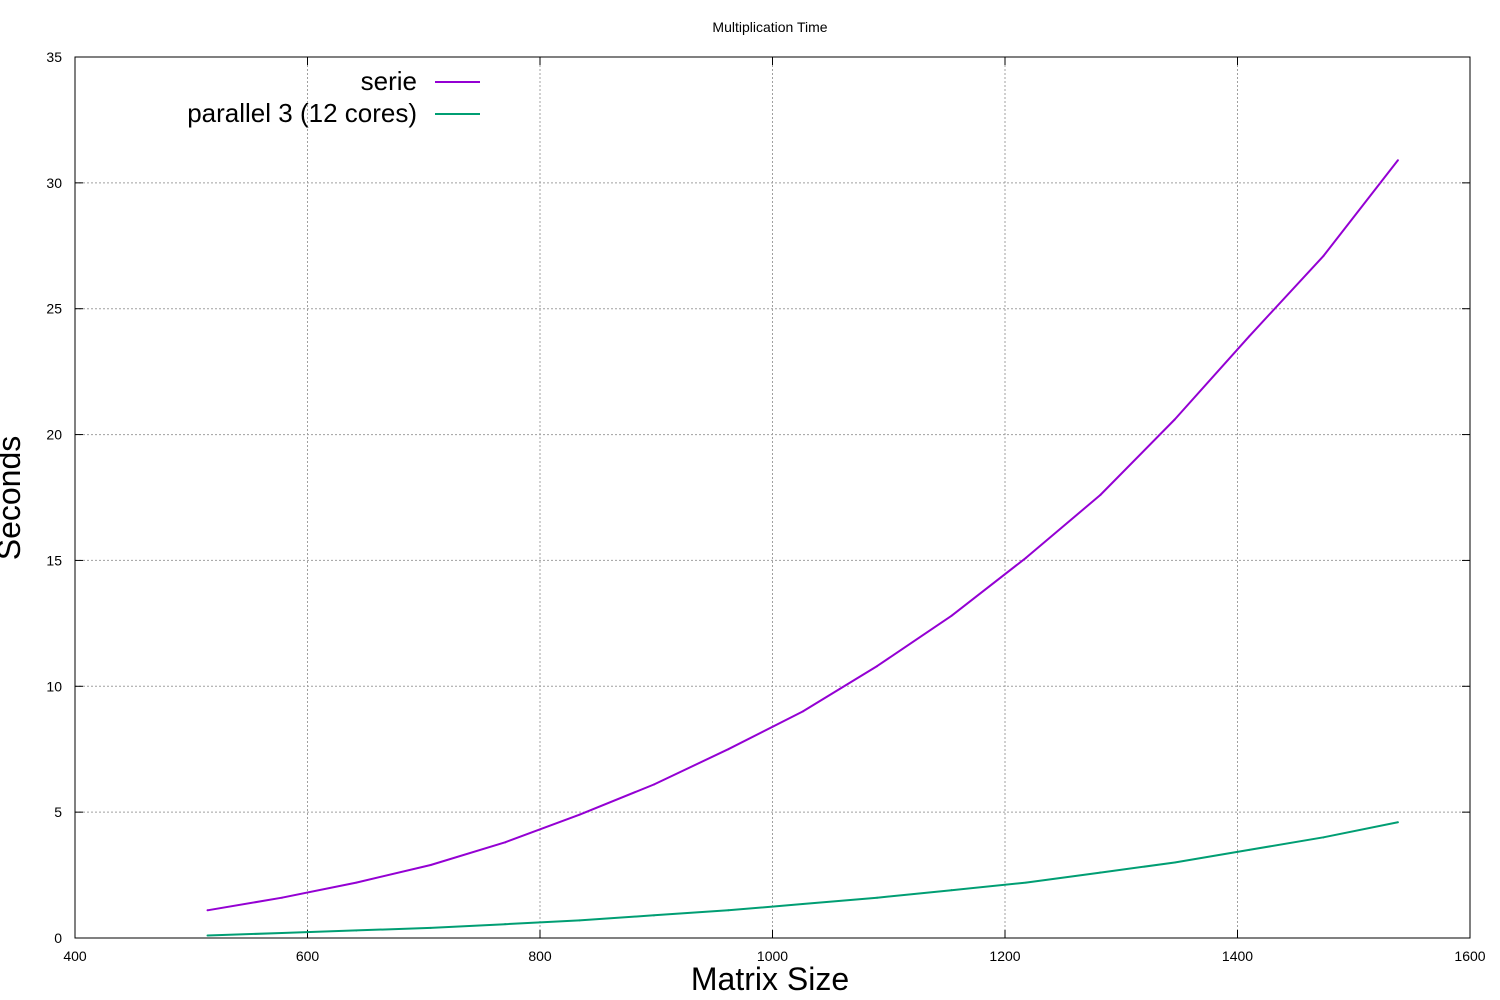 This screenshot has width=1500, height=1000. Describe the element at coordinates (58, 812) in the screenshot. I see `y-tick-label: 5` at that location.